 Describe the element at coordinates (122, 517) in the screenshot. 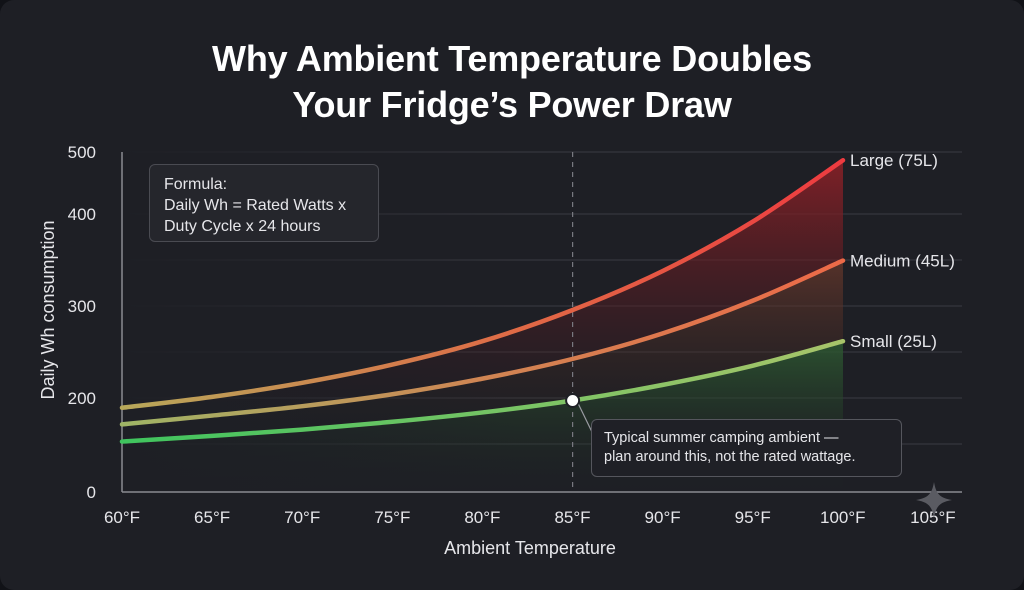

I see `x-tick-label: 60°F` at that location.